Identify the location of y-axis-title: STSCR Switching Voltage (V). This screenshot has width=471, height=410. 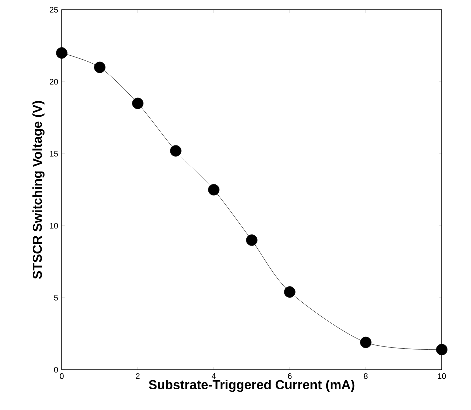
(38, 190).